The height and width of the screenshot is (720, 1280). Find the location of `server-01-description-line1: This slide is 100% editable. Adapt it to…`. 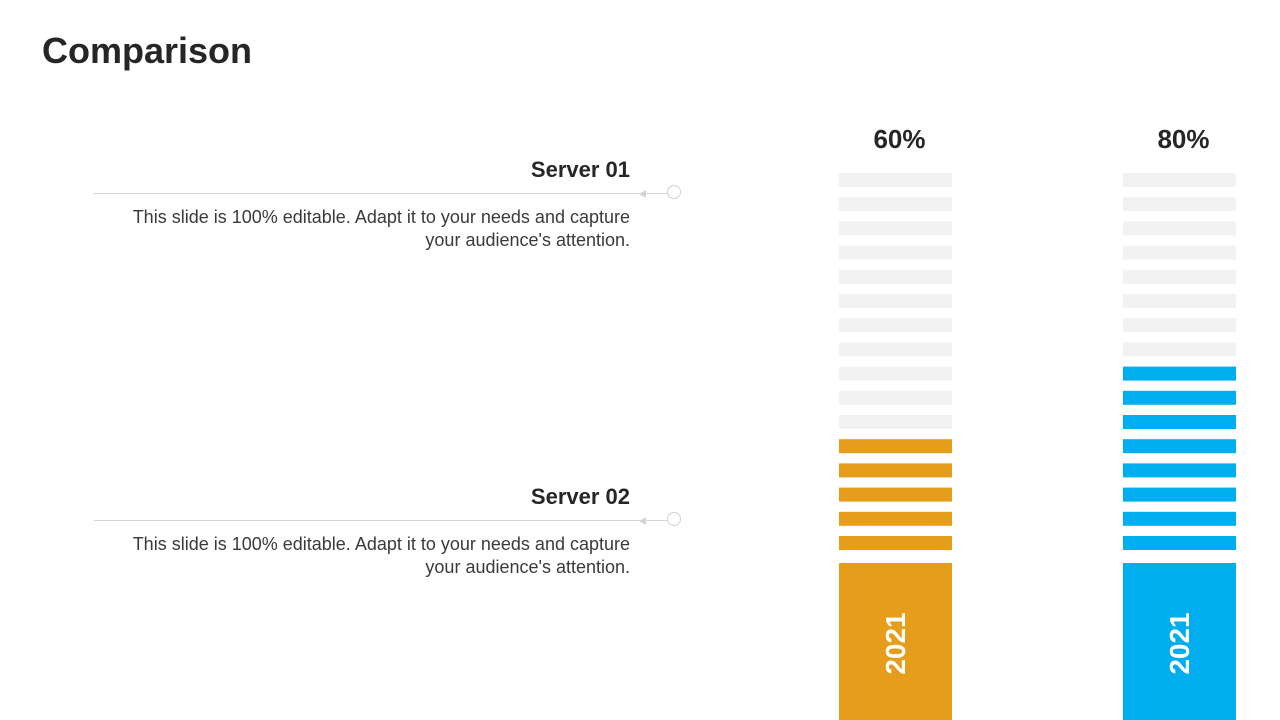

server-01-description-line1: This slide is 100% editable. Adapt it to… is located at coordinates (381, 217).